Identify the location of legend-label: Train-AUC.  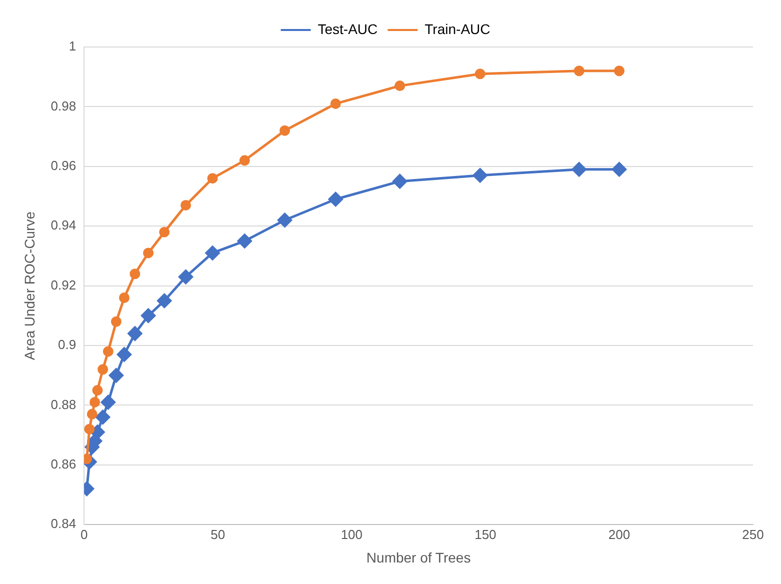
(457, 28).